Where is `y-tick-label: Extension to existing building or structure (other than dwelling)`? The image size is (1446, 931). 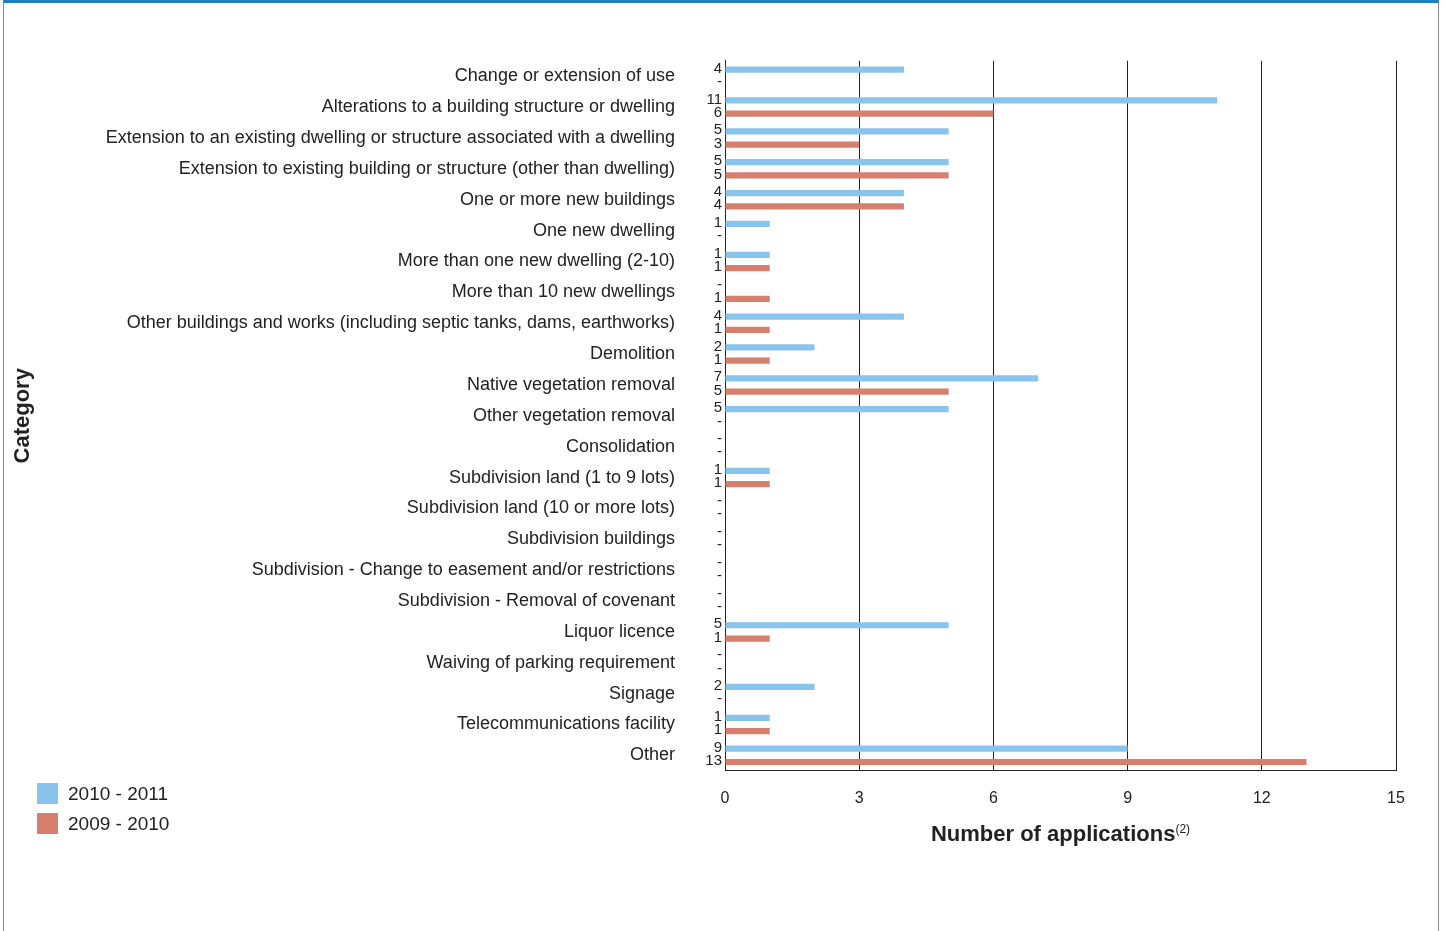
y-tick-label: Extension to existing building or structure (other than dwelling) is located at coordinates (426, 167).